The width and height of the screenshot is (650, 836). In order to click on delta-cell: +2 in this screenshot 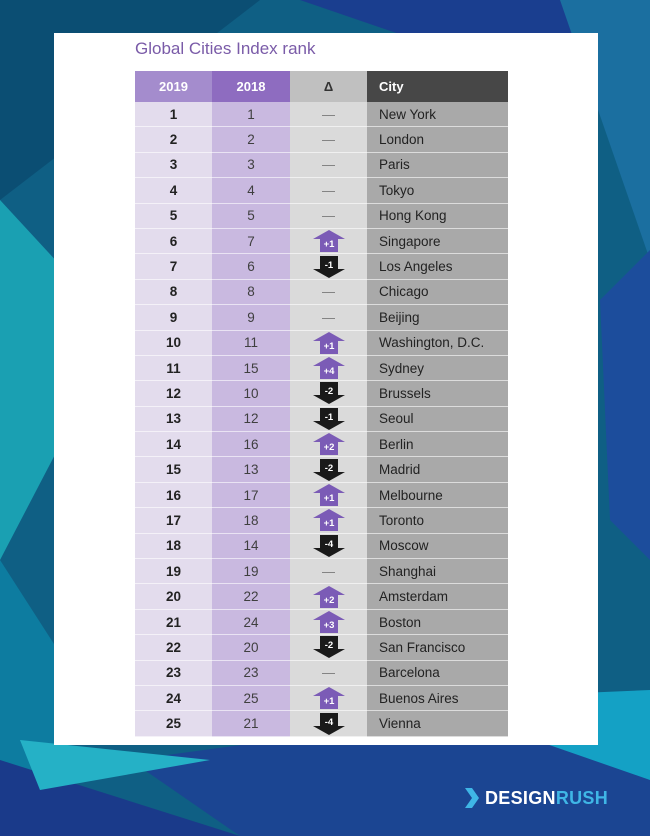, I will do `click(328, 597)`.